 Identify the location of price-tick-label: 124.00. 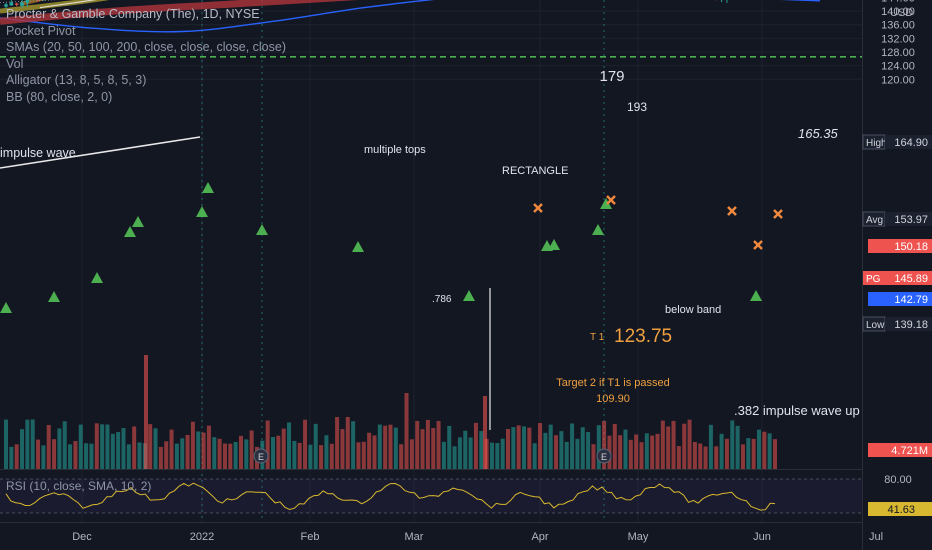
(898, 67).